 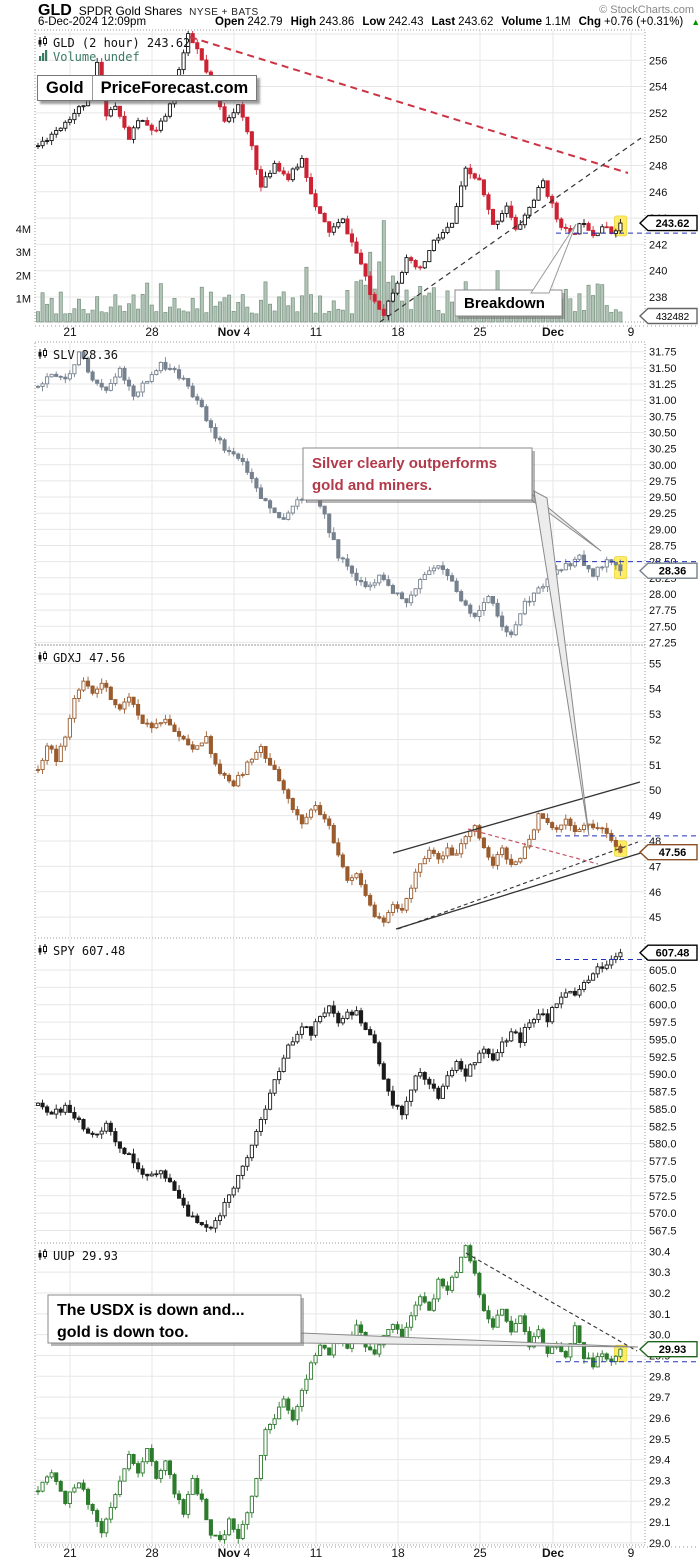 What do you see at coordinates (152, 1553) in the screenshot?
I see `svg-text: 28` at bounding box center [152, 1553].